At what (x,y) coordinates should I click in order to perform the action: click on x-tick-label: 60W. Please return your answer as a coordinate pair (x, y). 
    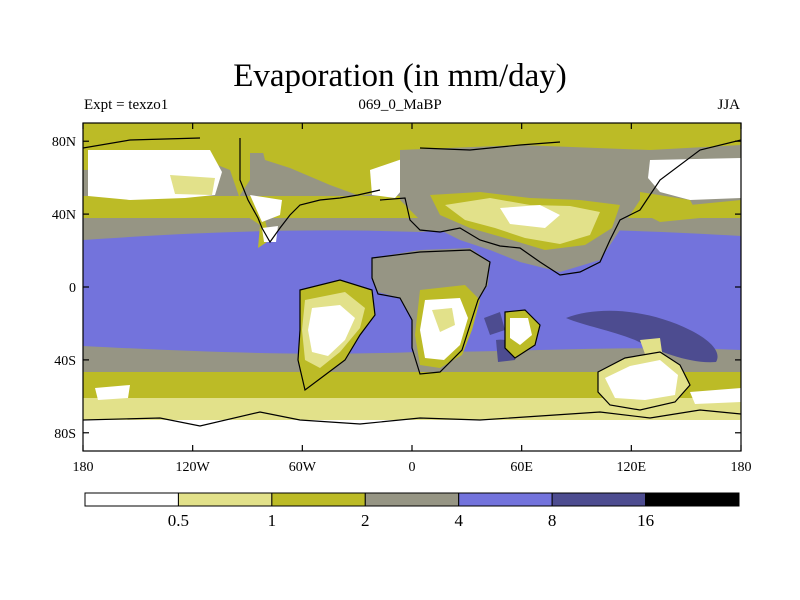
    Looking at the image, I should click on (303, 467).